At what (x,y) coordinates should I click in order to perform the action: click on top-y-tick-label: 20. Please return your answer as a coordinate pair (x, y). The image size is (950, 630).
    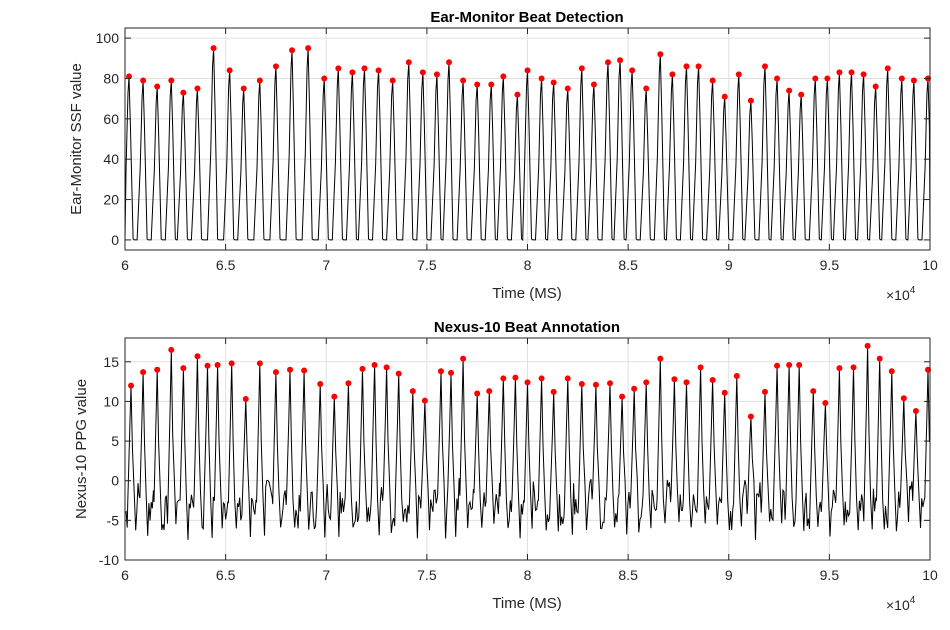
    Looking at the image, I should click on (111, 200).